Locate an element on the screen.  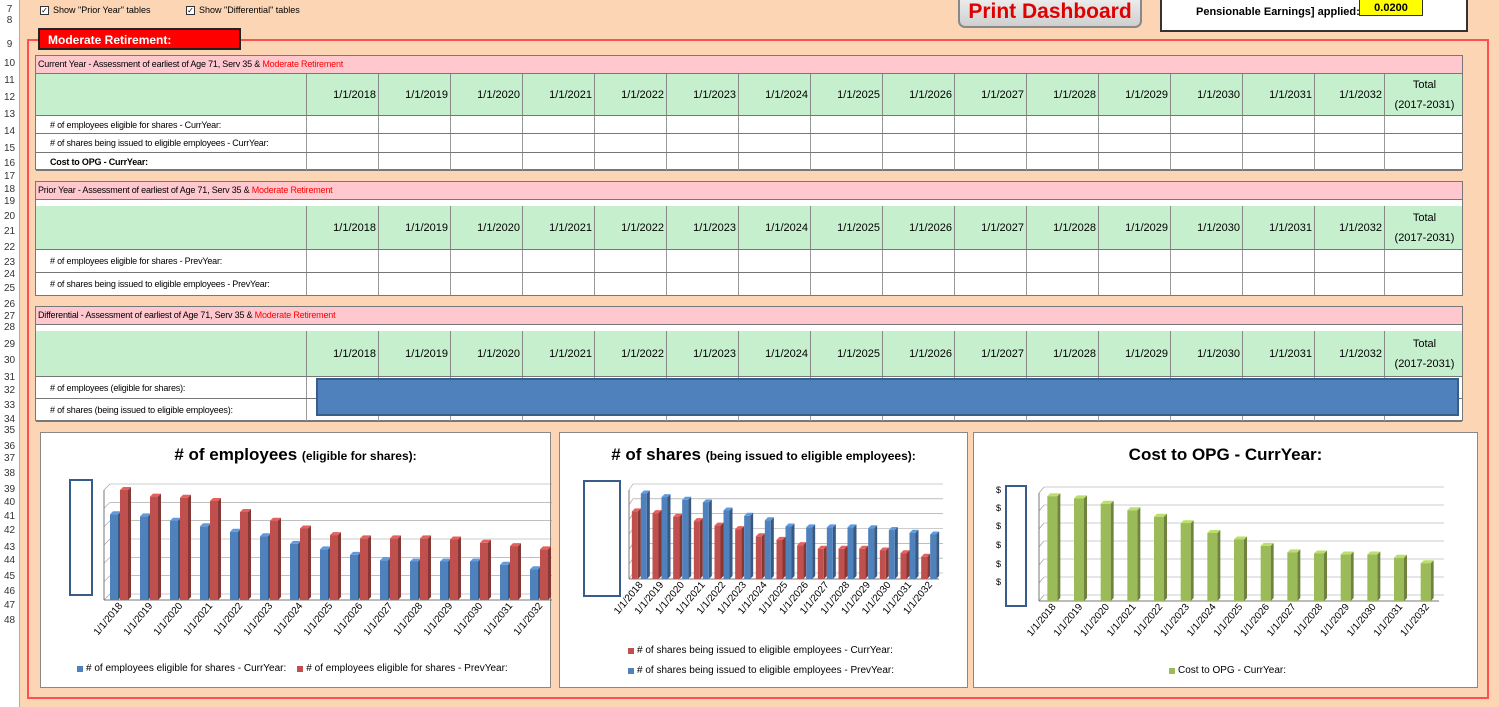
row-number: 23 is located at coordinates (9, 262).